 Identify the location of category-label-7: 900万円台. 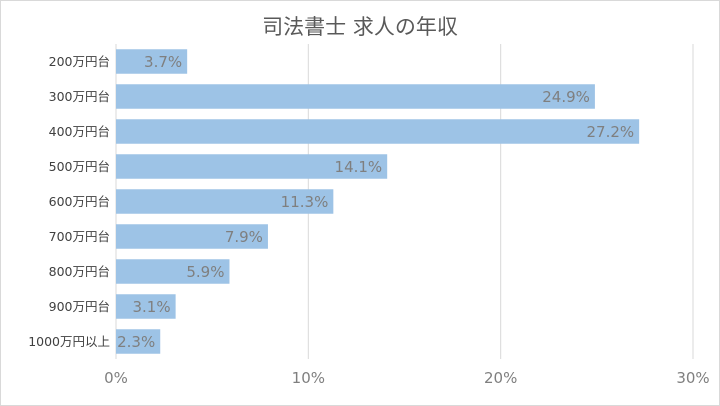
(79, 306).